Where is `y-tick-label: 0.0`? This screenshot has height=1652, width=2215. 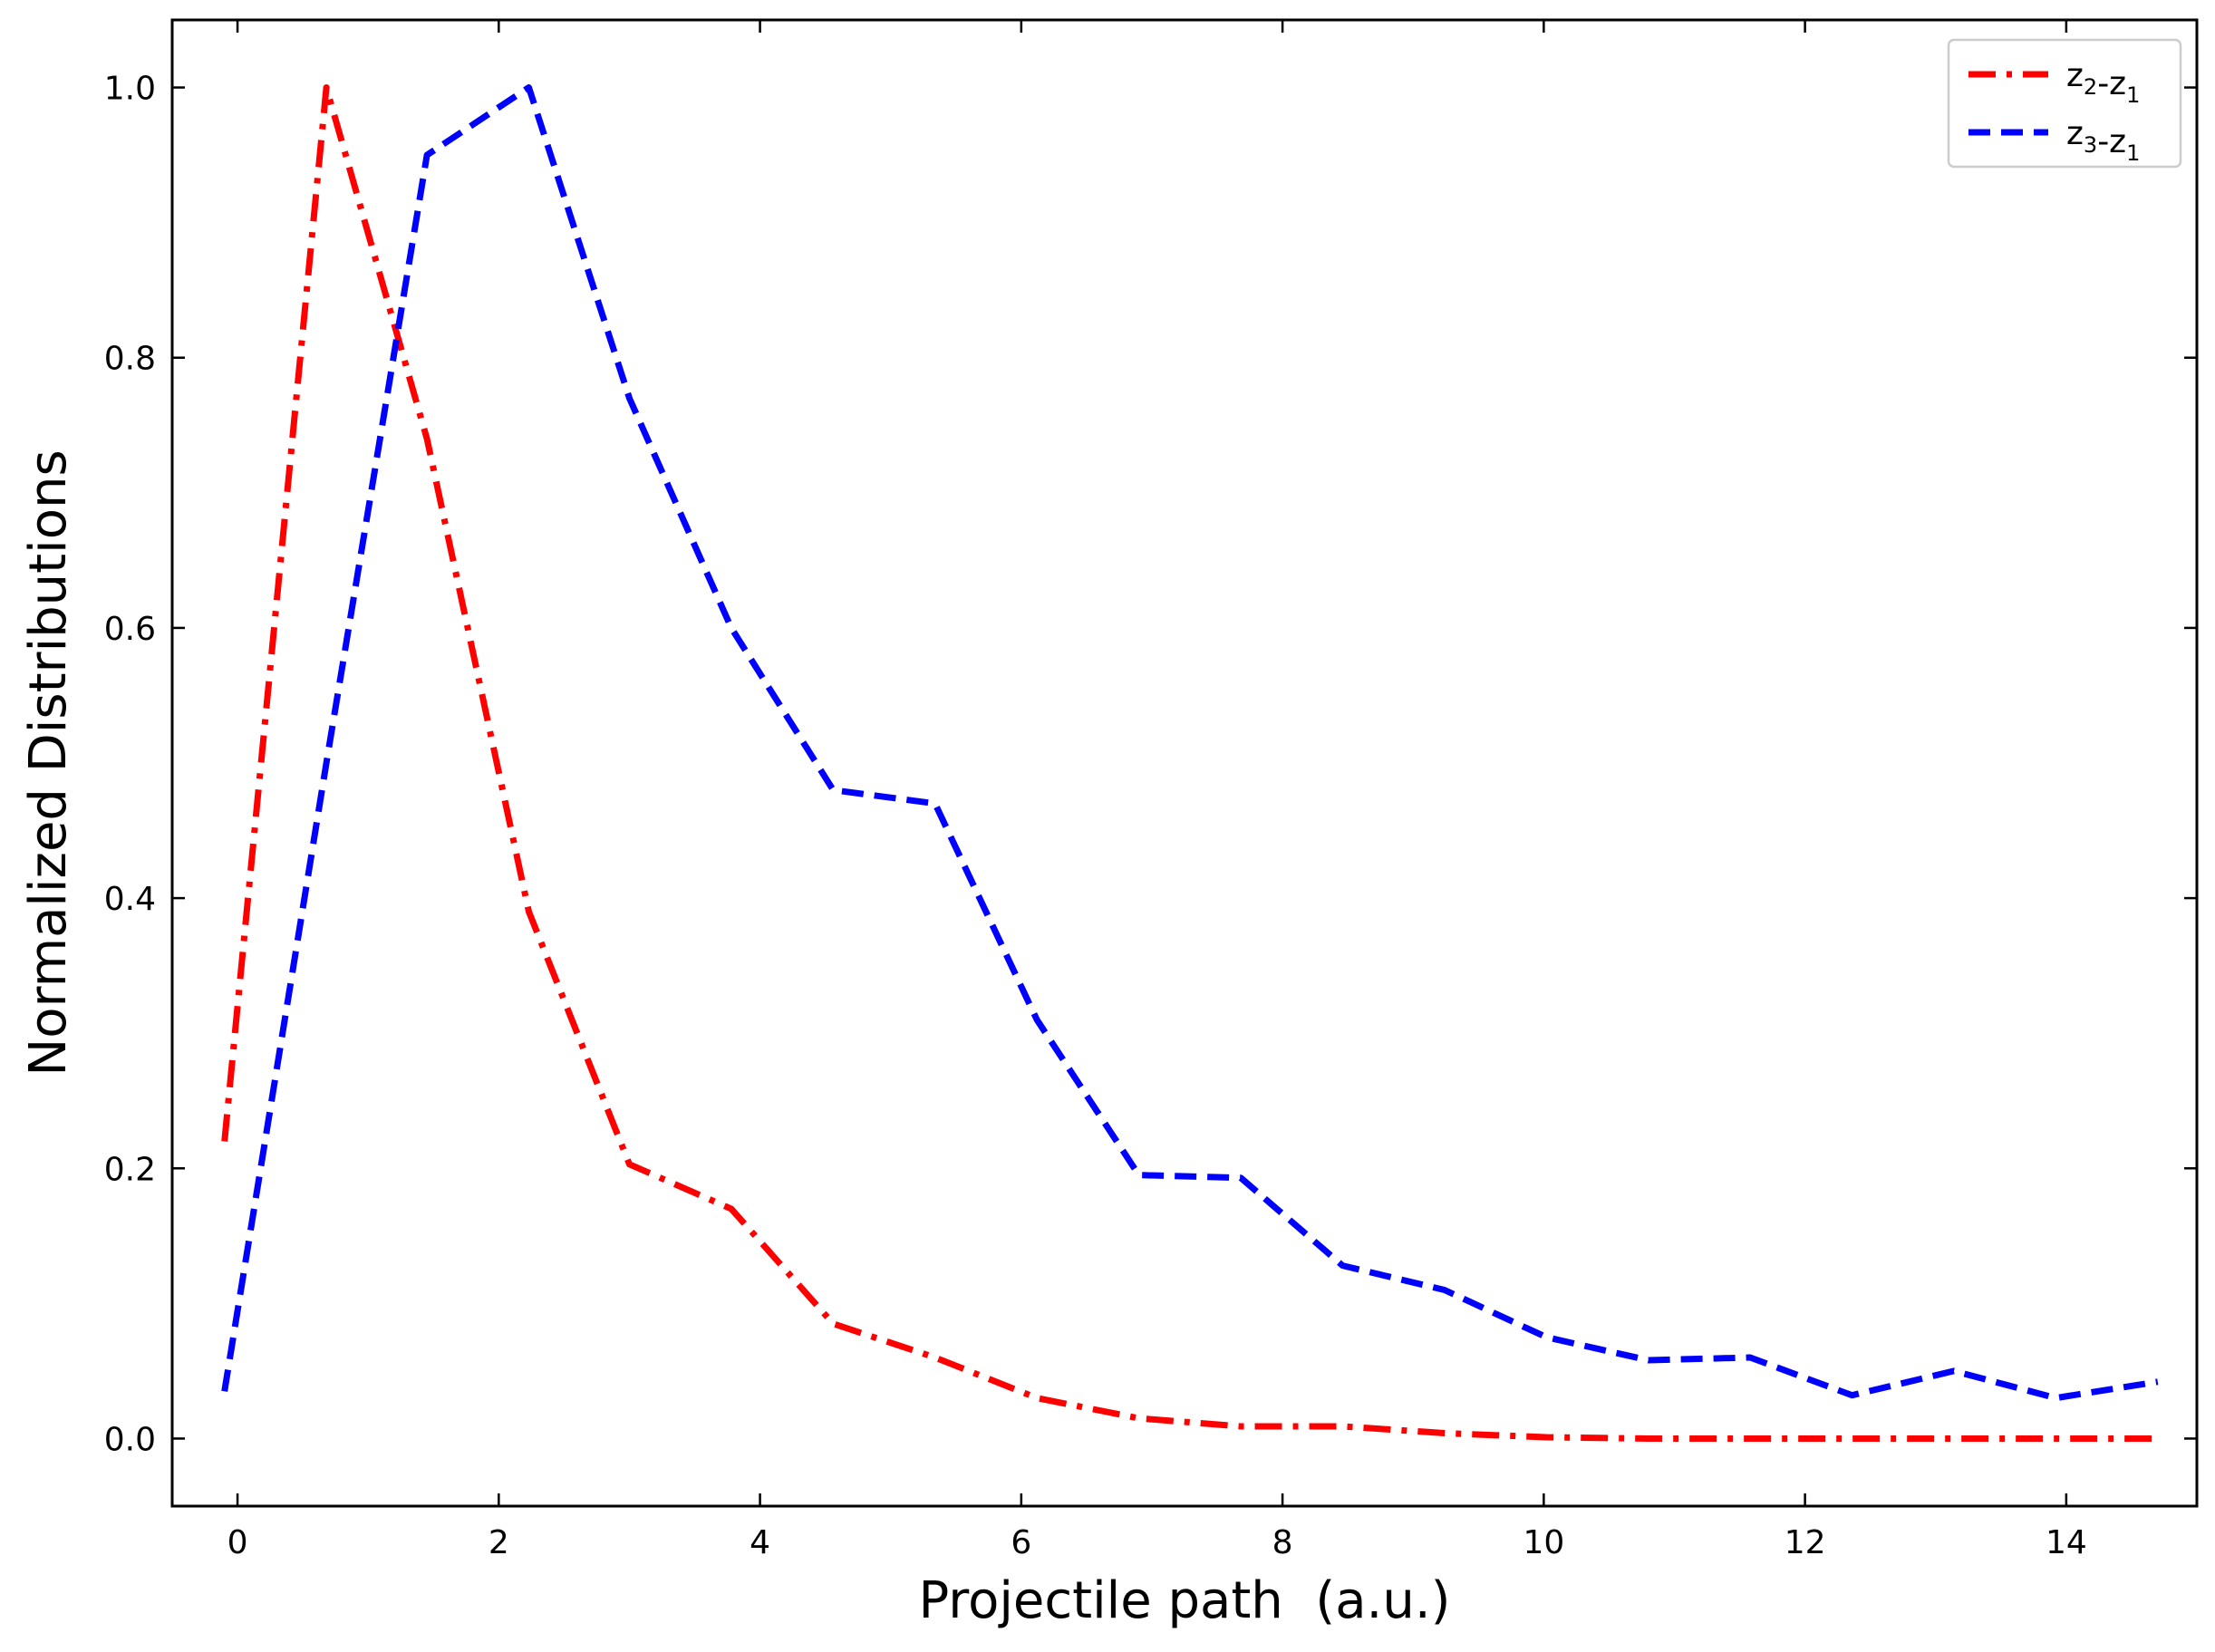
y-tick-label: 0.0 is located at coordinates (130, 1439).